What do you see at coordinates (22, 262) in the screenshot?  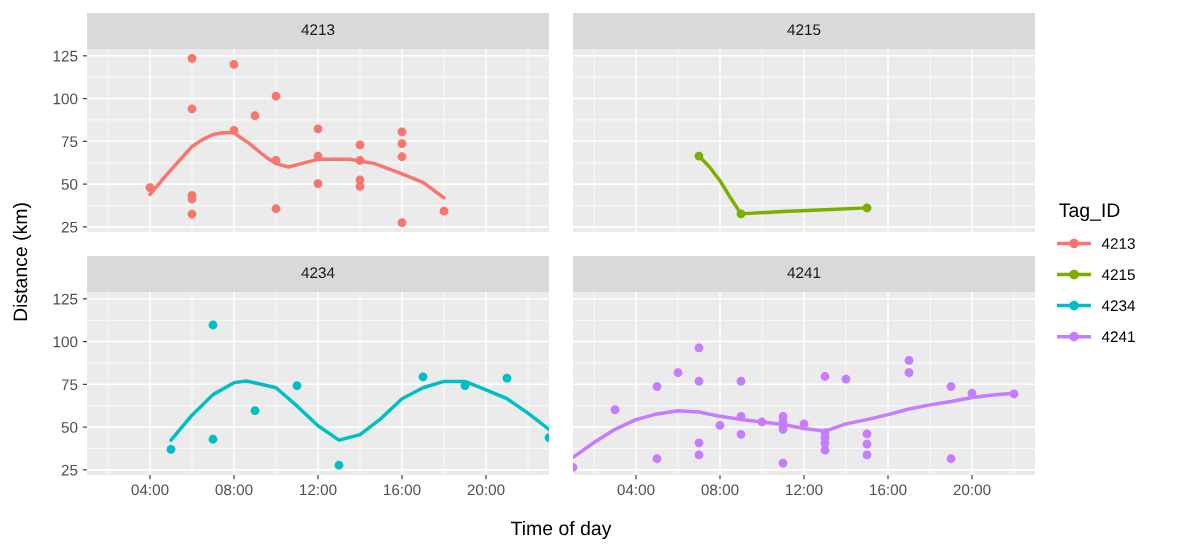 I see `y-axis-title: Distance (km)` at bounding box center [22, 262].